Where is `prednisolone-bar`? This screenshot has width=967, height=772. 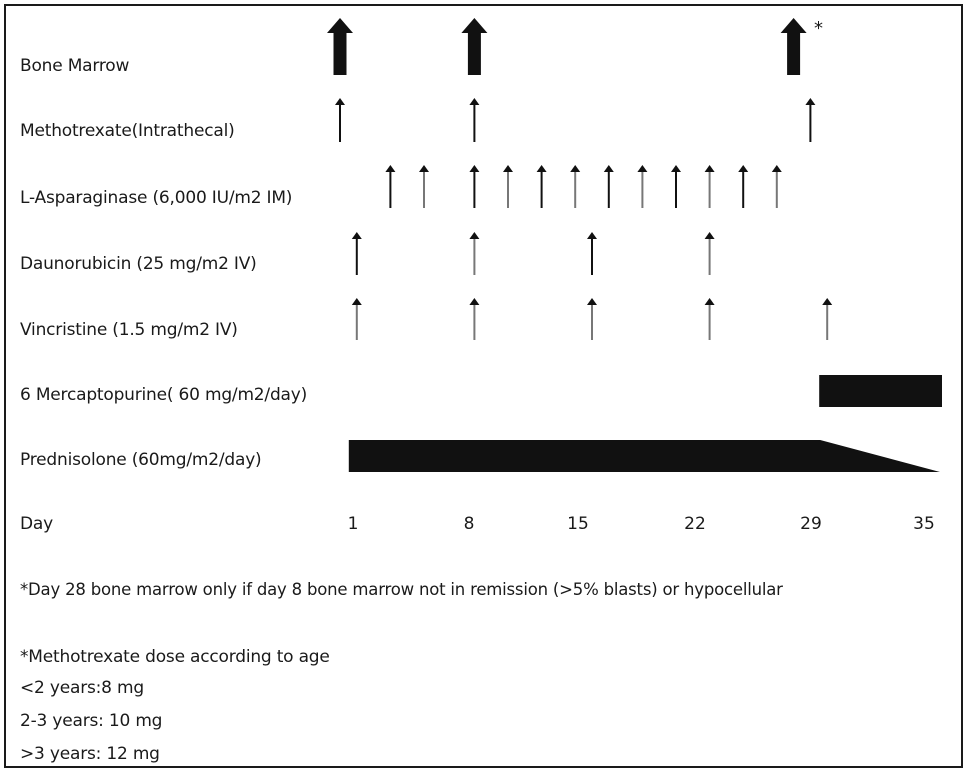 prednisolone-bar is located at coordinates (644, 456).